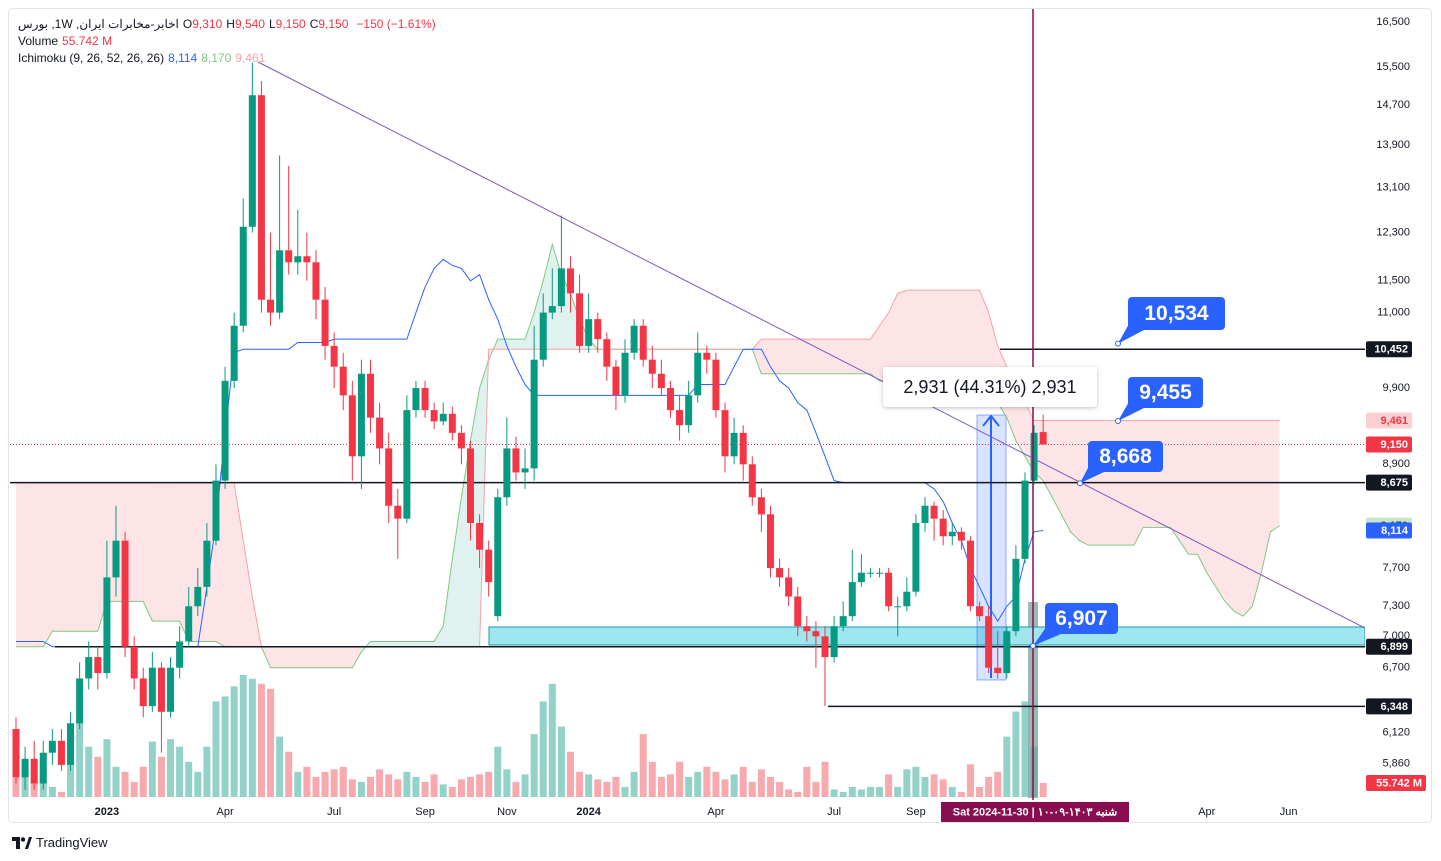 The height and width of the screenshot is (861, 1441). What do you see at coordinates (1393, 232) in the screenshot?
I see `y-tick-label: 12,300` at bounding box center [1393, 232].